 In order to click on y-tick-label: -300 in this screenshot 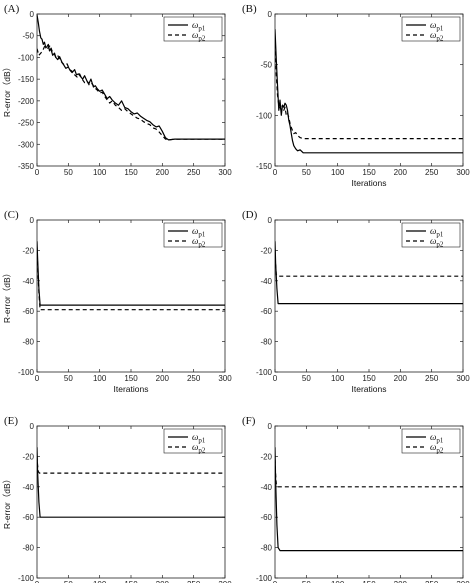, I will do `click(26, 144)`.